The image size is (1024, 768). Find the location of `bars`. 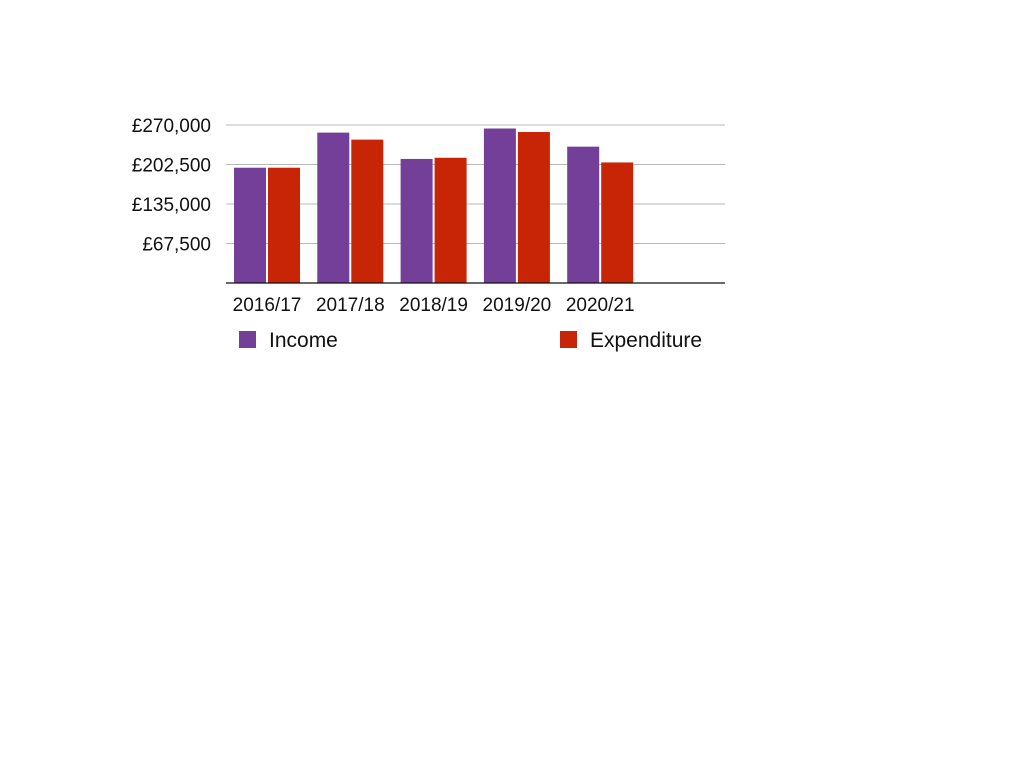

bars is located at coordinates (434, 205).